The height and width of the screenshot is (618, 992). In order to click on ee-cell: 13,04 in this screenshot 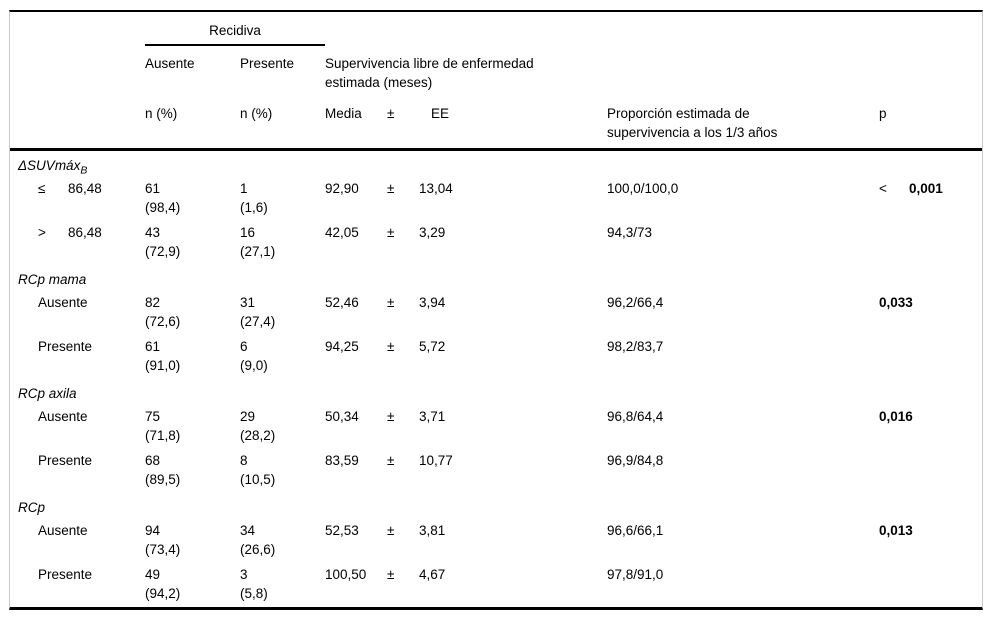, I will do `click(436, 188)`.